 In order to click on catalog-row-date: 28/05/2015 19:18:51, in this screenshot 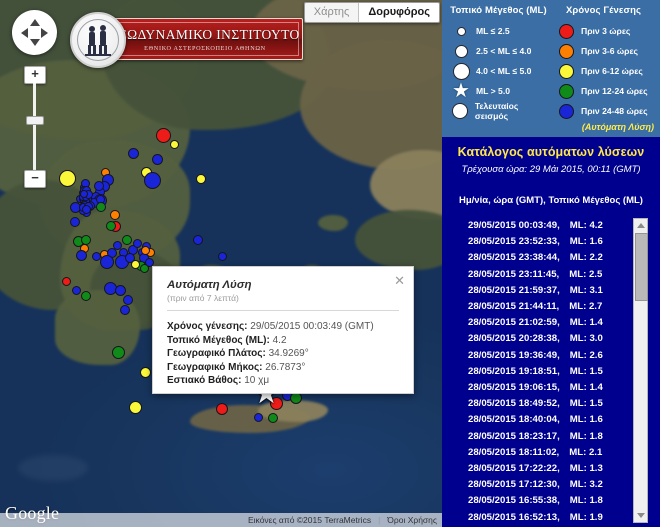, I will do `click(514, 371)`.